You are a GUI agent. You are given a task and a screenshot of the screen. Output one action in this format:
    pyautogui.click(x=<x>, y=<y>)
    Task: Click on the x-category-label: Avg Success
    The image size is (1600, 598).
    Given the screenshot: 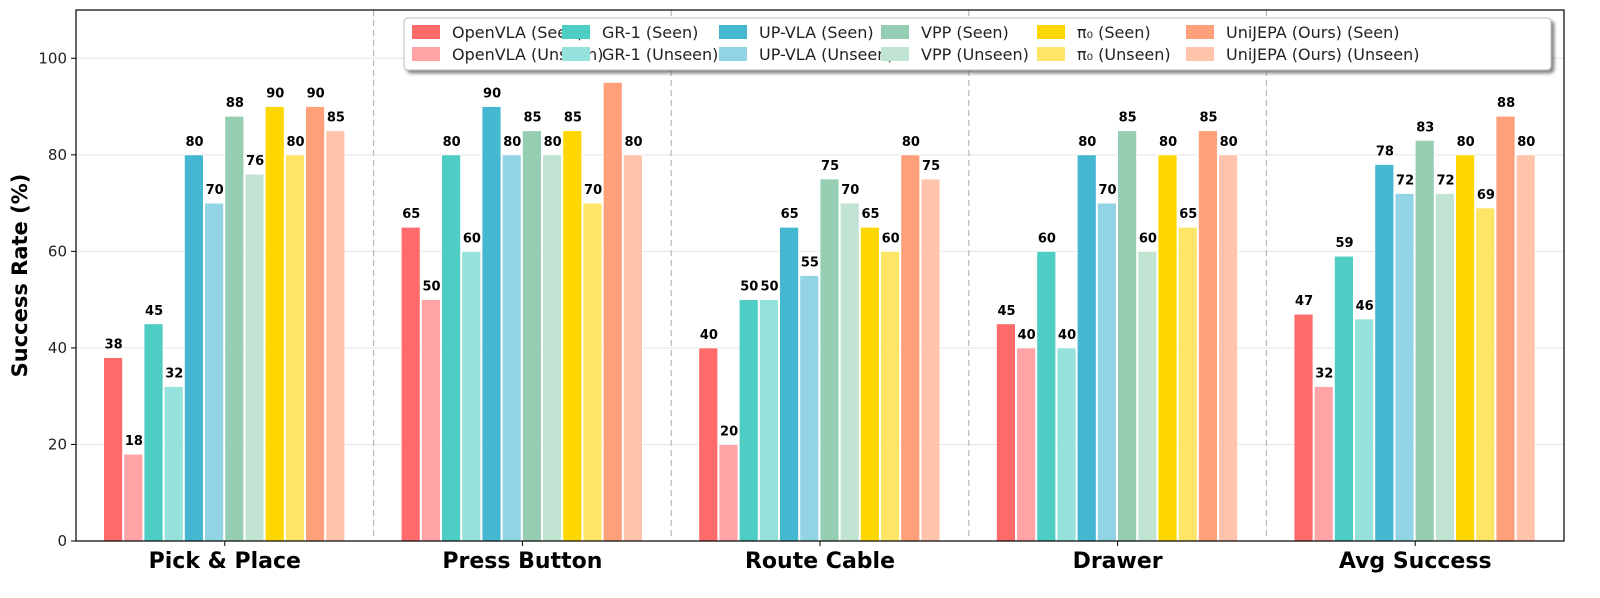 What is the action you would take?
    pyautogui.click(x=1415, y=561)
    